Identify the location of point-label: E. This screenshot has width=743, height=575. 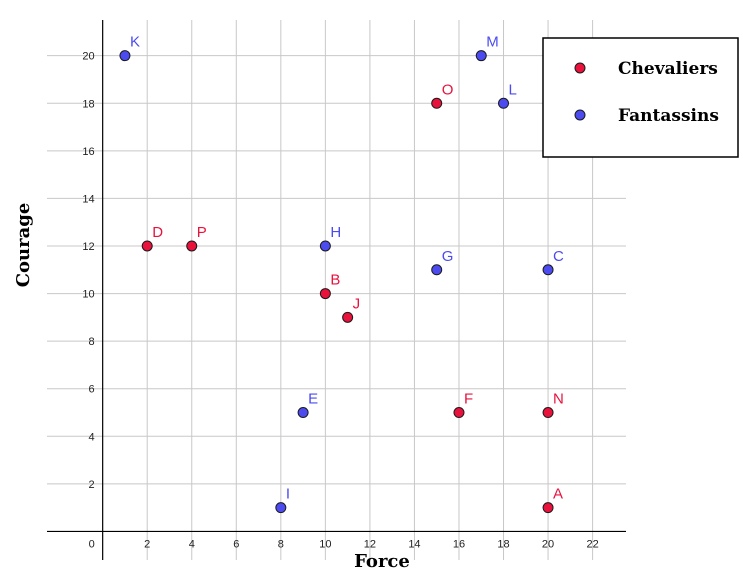
(313, 399).